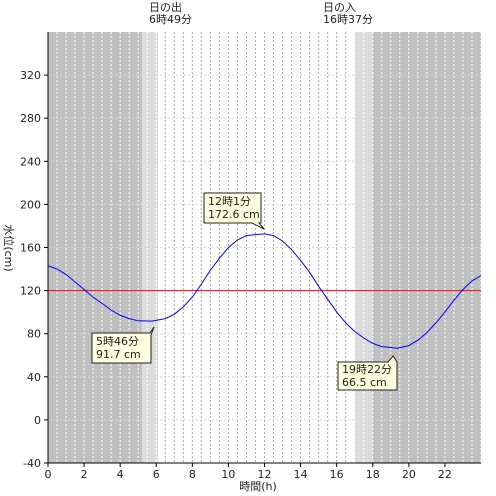 The image size is (496, 496). Describe the element at coordinates (120, 474) in the screenshot. I see `x-tick-label: 4` at that location.